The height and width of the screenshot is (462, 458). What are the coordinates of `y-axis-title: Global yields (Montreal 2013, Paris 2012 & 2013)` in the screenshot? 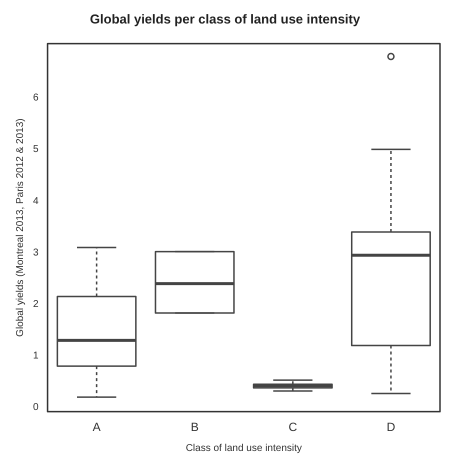 It's located at (20, 227).